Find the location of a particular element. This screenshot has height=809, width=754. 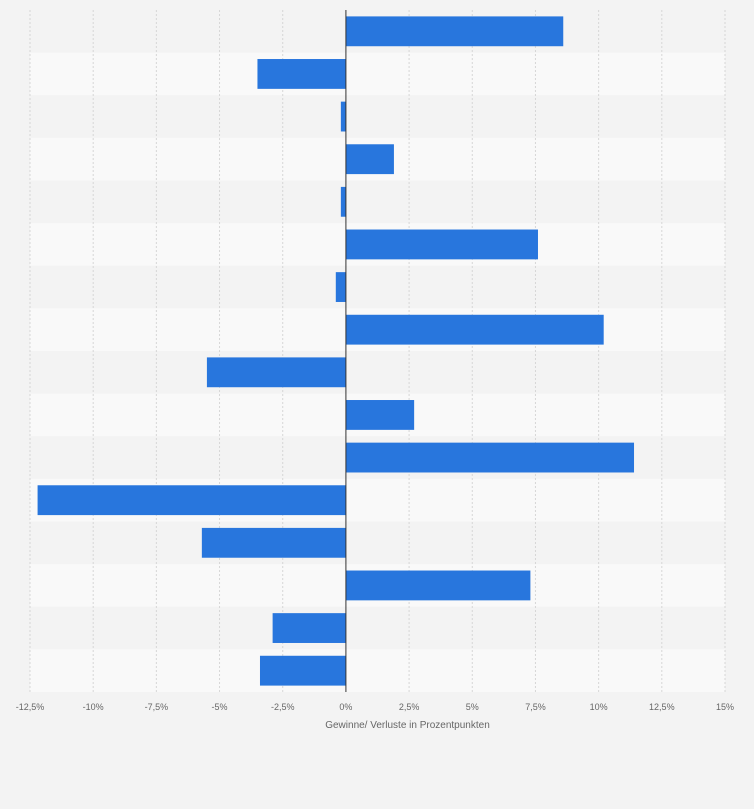

x-tick-label: -10% is located at coordinates (93, 707).